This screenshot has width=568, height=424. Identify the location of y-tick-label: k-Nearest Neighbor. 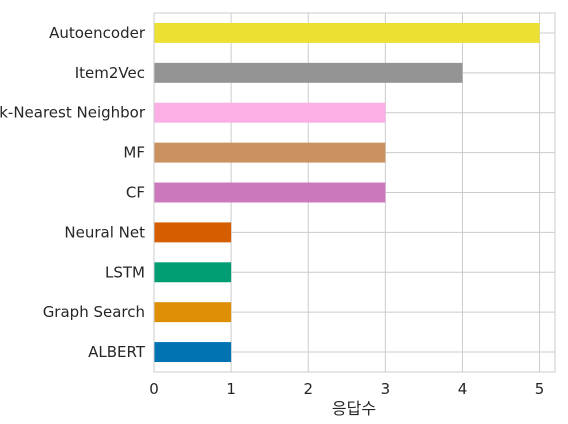
(73, 113).